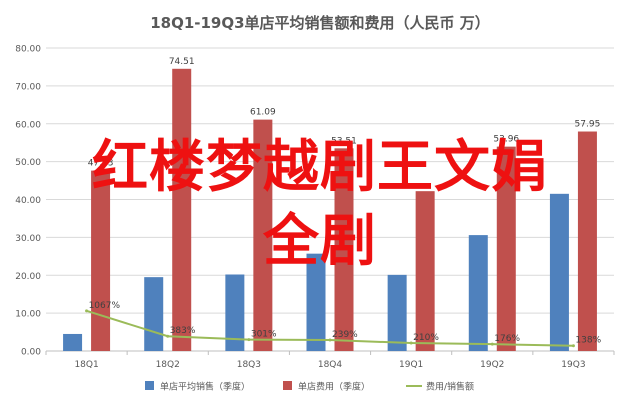  I want to click on legend: 单店平均销售（季度） 单店费用（季度） 费用/销售额, so click(309, 387).